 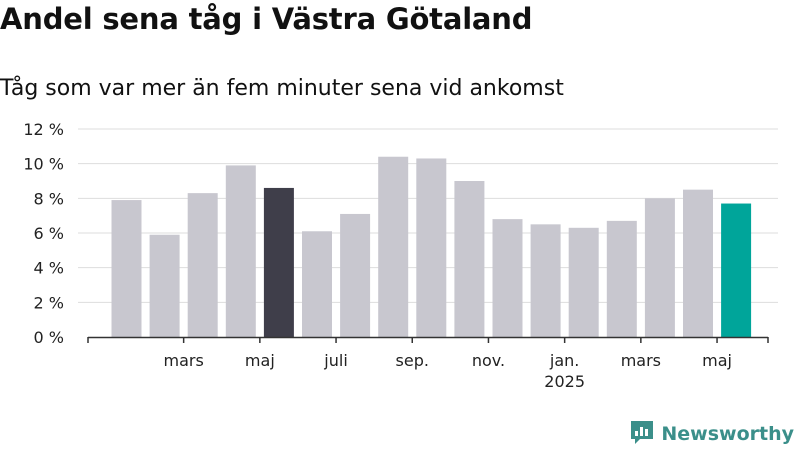 I want to click on x-tick-label: nov., so click(x=488, y=360).